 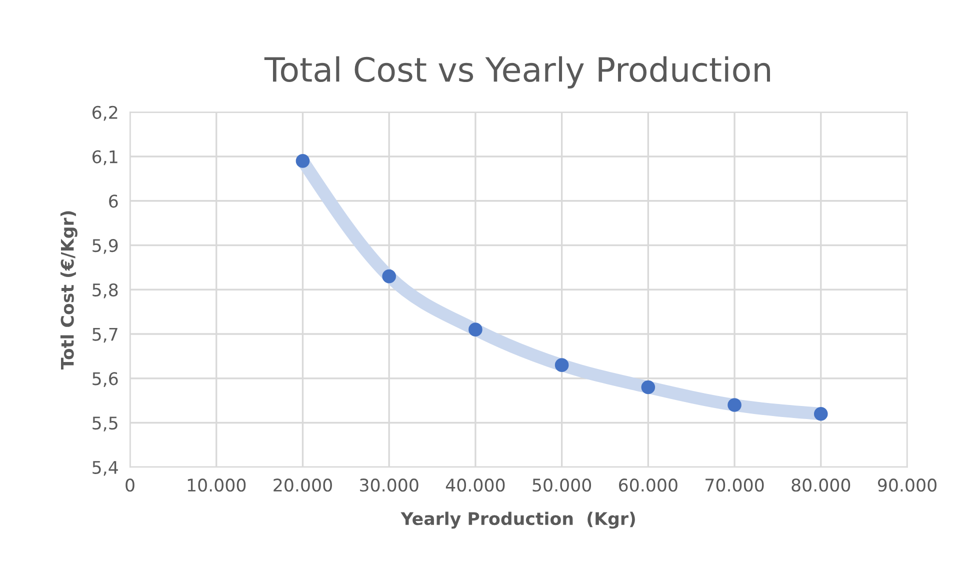 I want to click on y-tick-label: 6, so click(x=113, y=201).